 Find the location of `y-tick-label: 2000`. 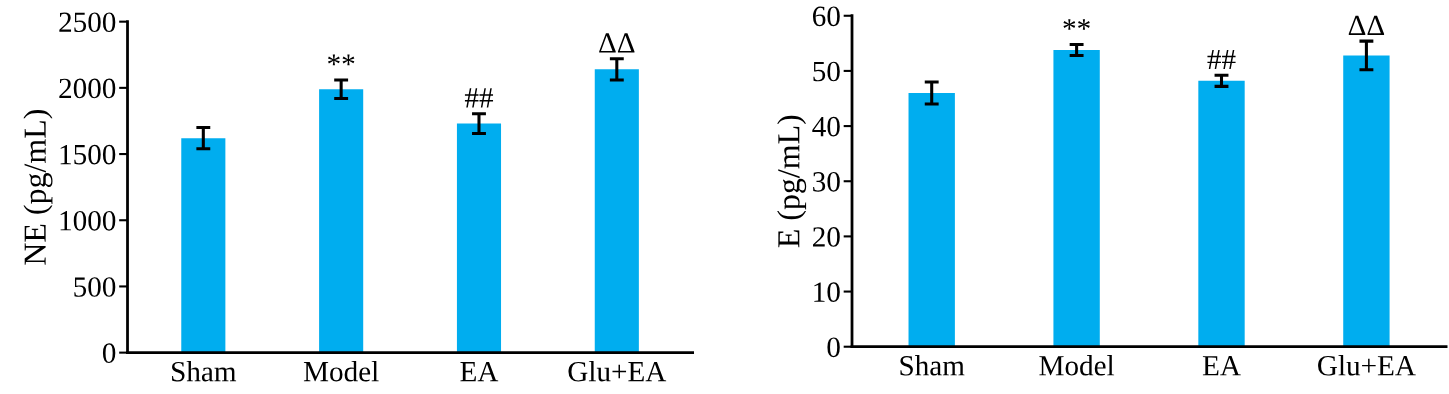

y-tick-label: 2000 is located at coordinates (87, 88).